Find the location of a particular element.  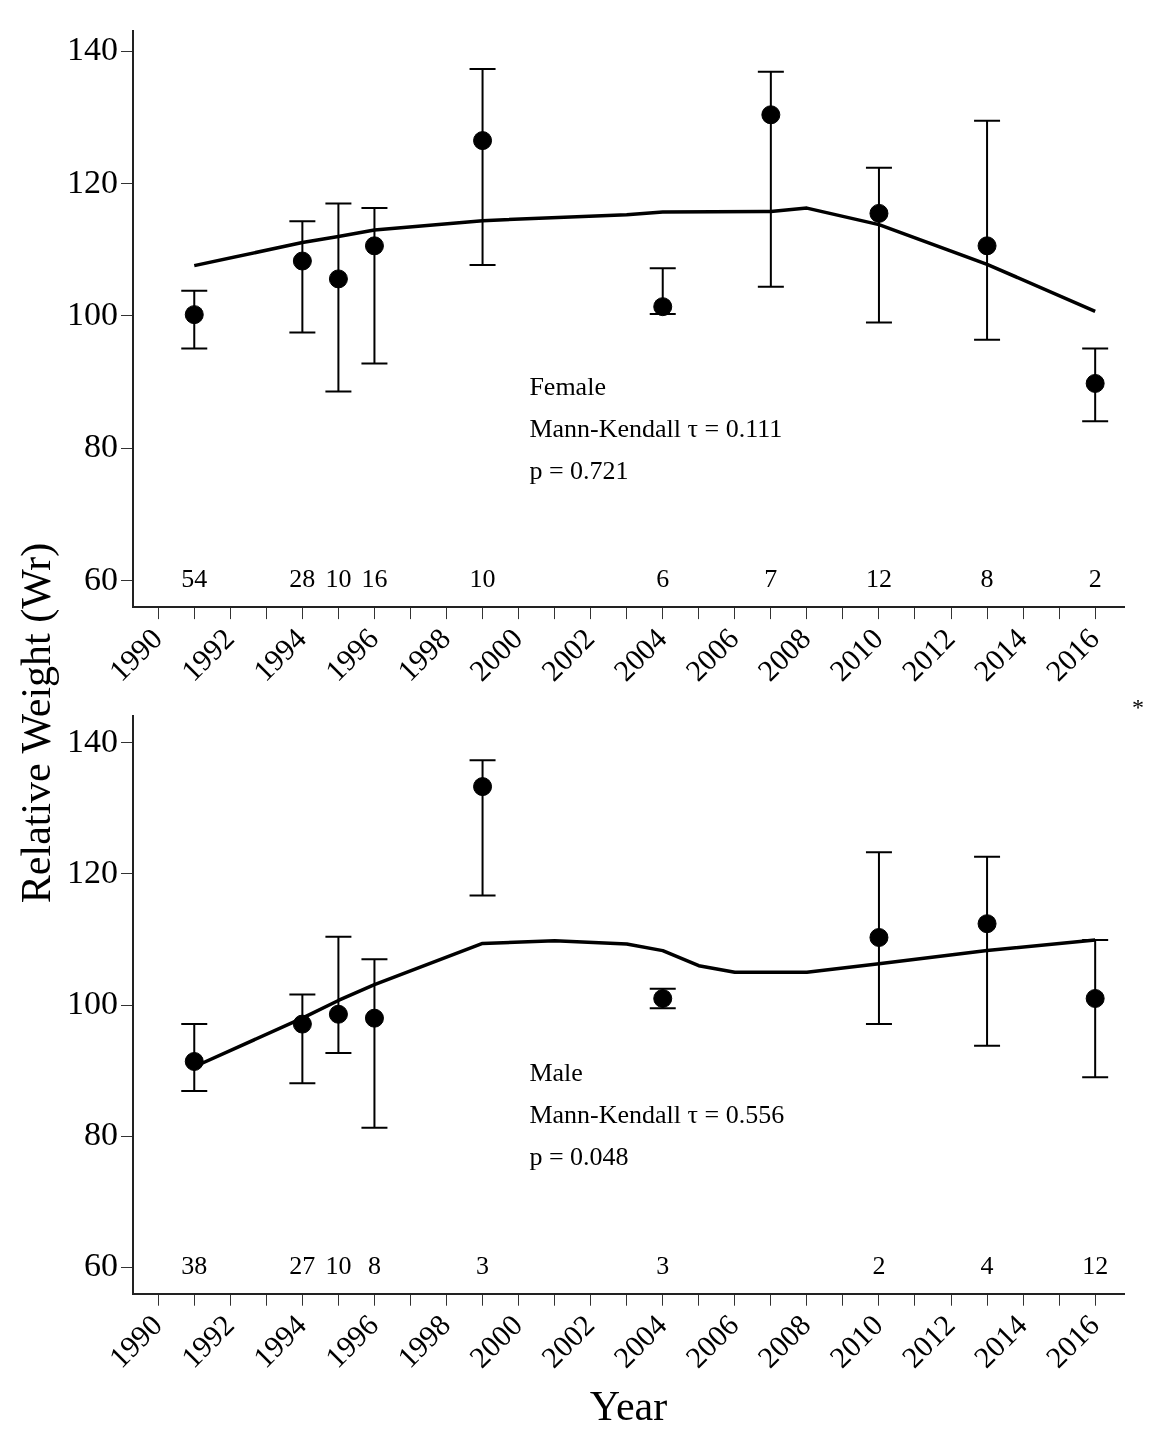

annotation: Male Mann-Kendall τ = 0.556 p = 0.048 is located at coordinates (657, 1115).